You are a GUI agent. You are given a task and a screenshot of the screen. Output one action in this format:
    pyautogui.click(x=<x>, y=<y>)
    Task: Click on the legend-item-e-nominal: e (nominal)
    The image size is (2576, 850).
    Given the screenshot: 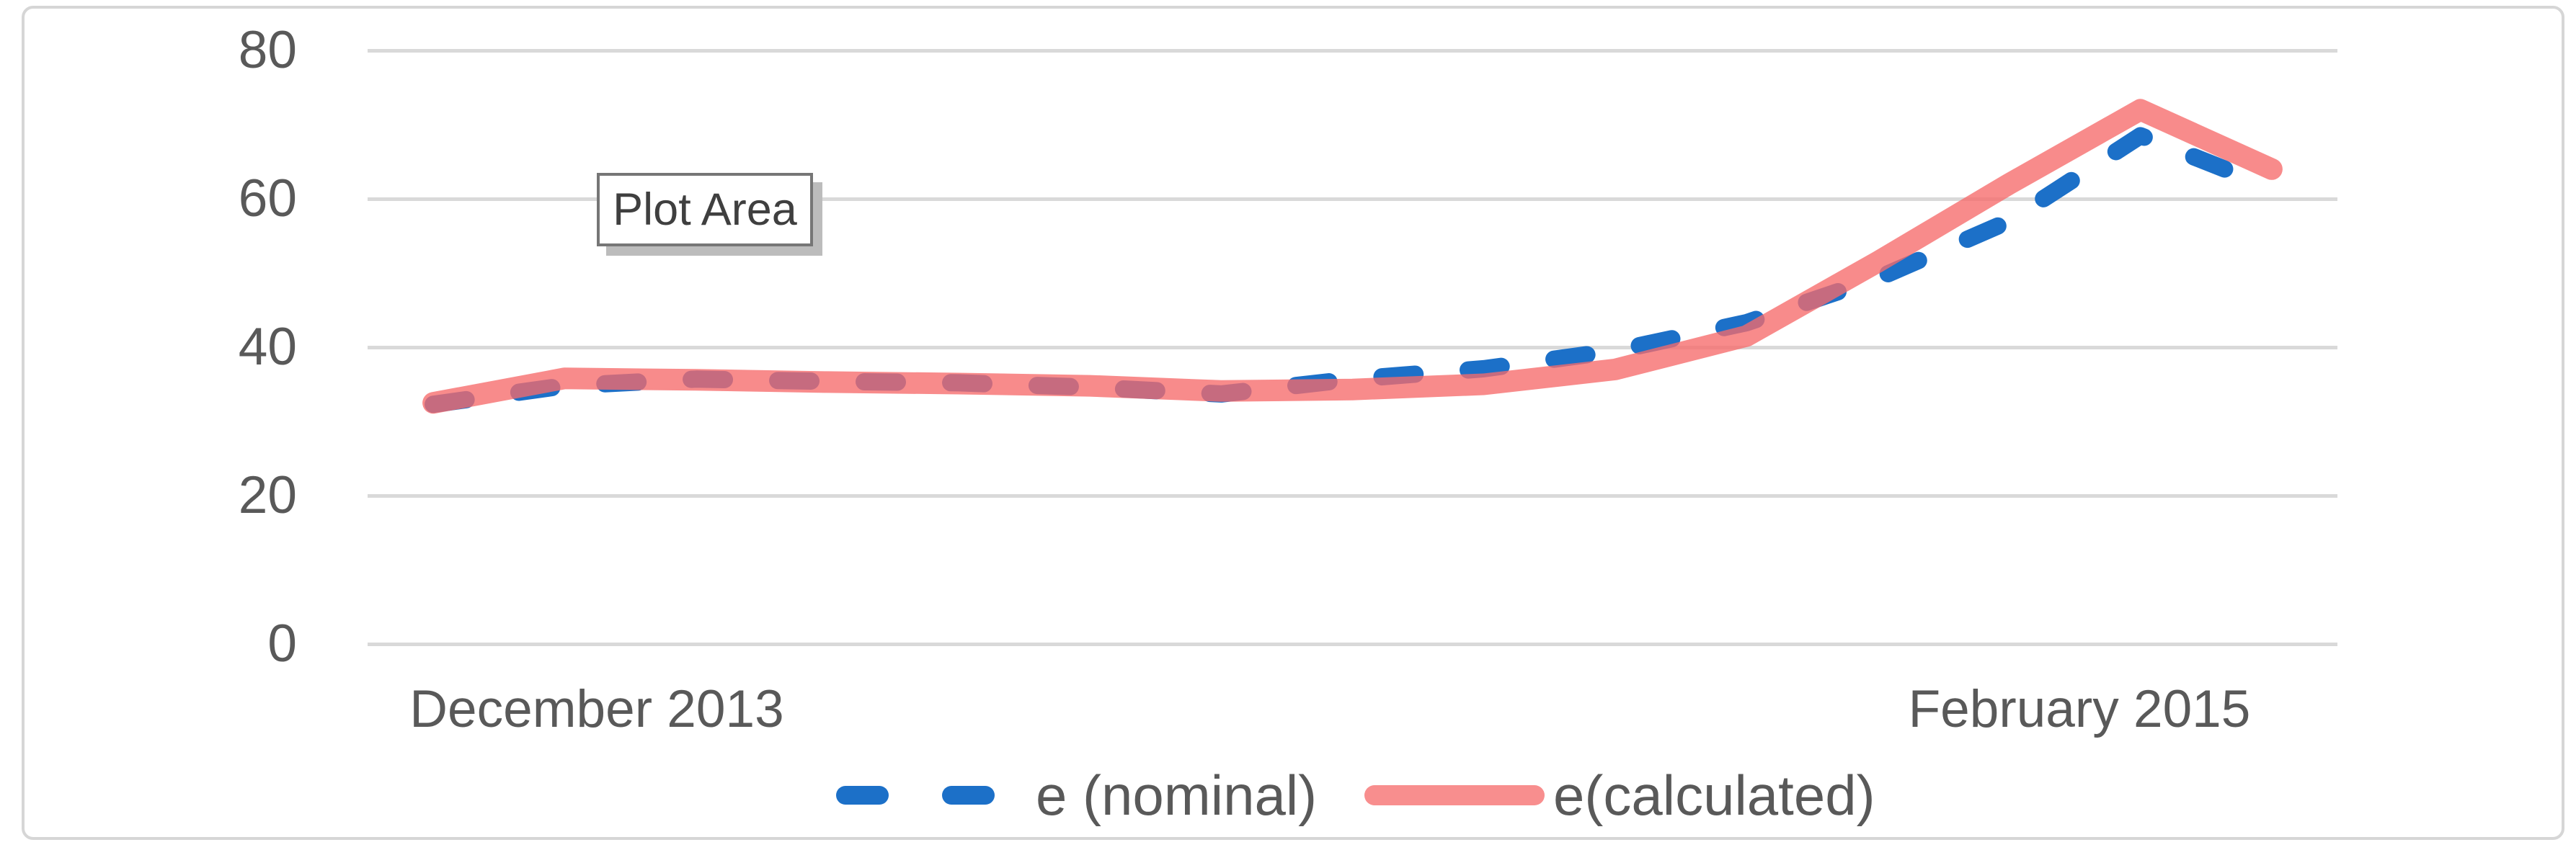 What is the action you would take?
    pyautogui.click(x=1177, y=795)
    